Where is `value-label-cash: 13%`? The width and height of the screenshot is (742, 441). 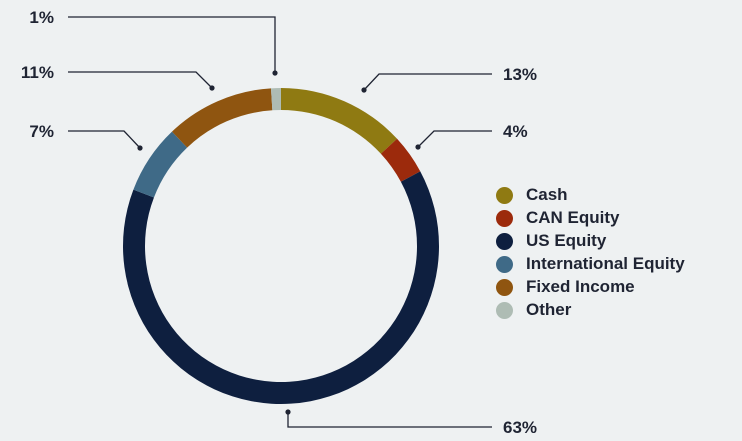 value-label-cash: 13% is located at coordinates (520, 74).